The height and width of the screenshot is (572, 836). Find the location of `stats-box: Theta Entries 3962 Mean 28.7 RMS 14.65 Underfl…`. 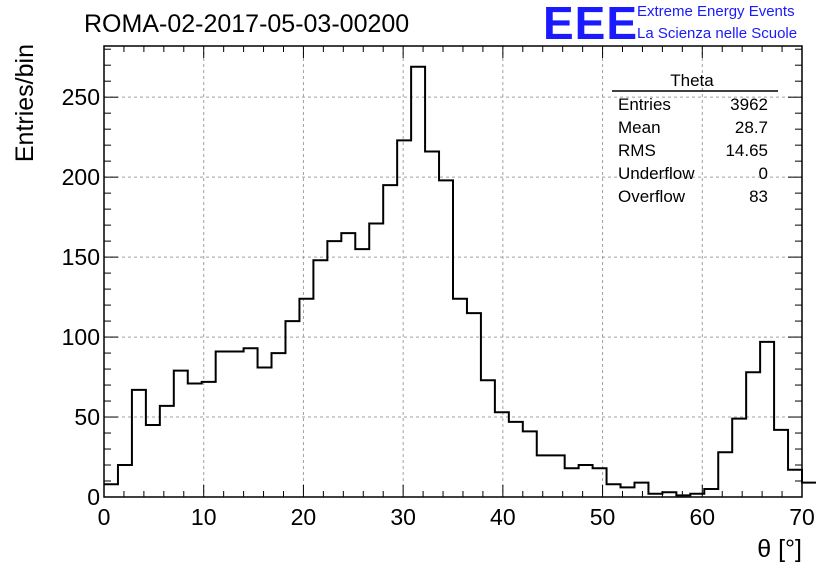

stats-box: Theta Entries 3962 Mean 28.7 RMS 14.65 Underfl… is located at coordinates (695, 138).